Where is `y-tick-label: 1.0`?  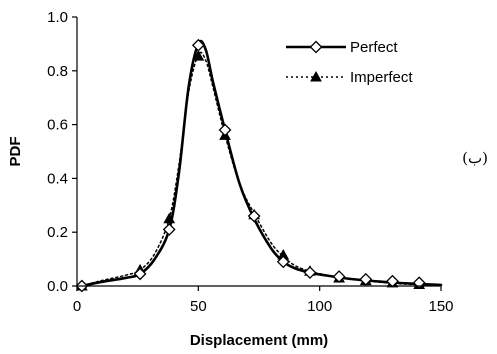
y-tick-label: 1.0 is located at coordinates (57, 17).